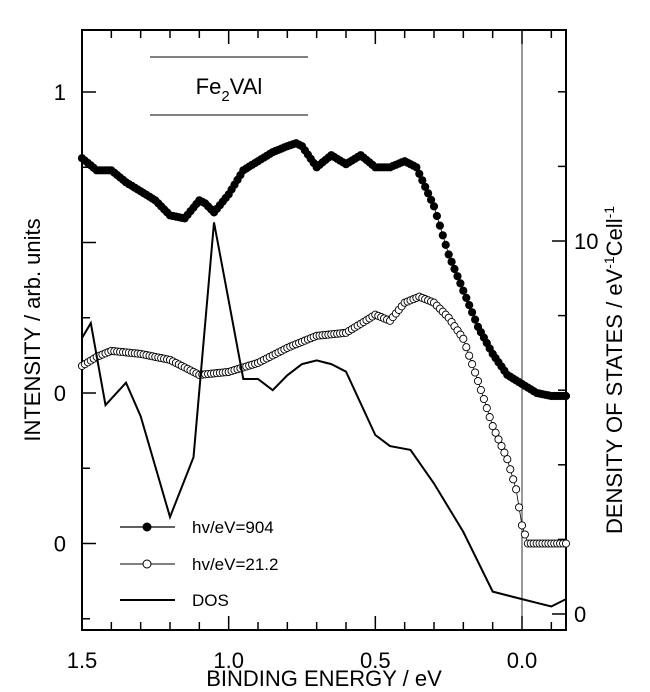  Describe the element at coordinates (233, 527) in the screenshot. I see `legend-label-904: hv/eV=904` at that location.